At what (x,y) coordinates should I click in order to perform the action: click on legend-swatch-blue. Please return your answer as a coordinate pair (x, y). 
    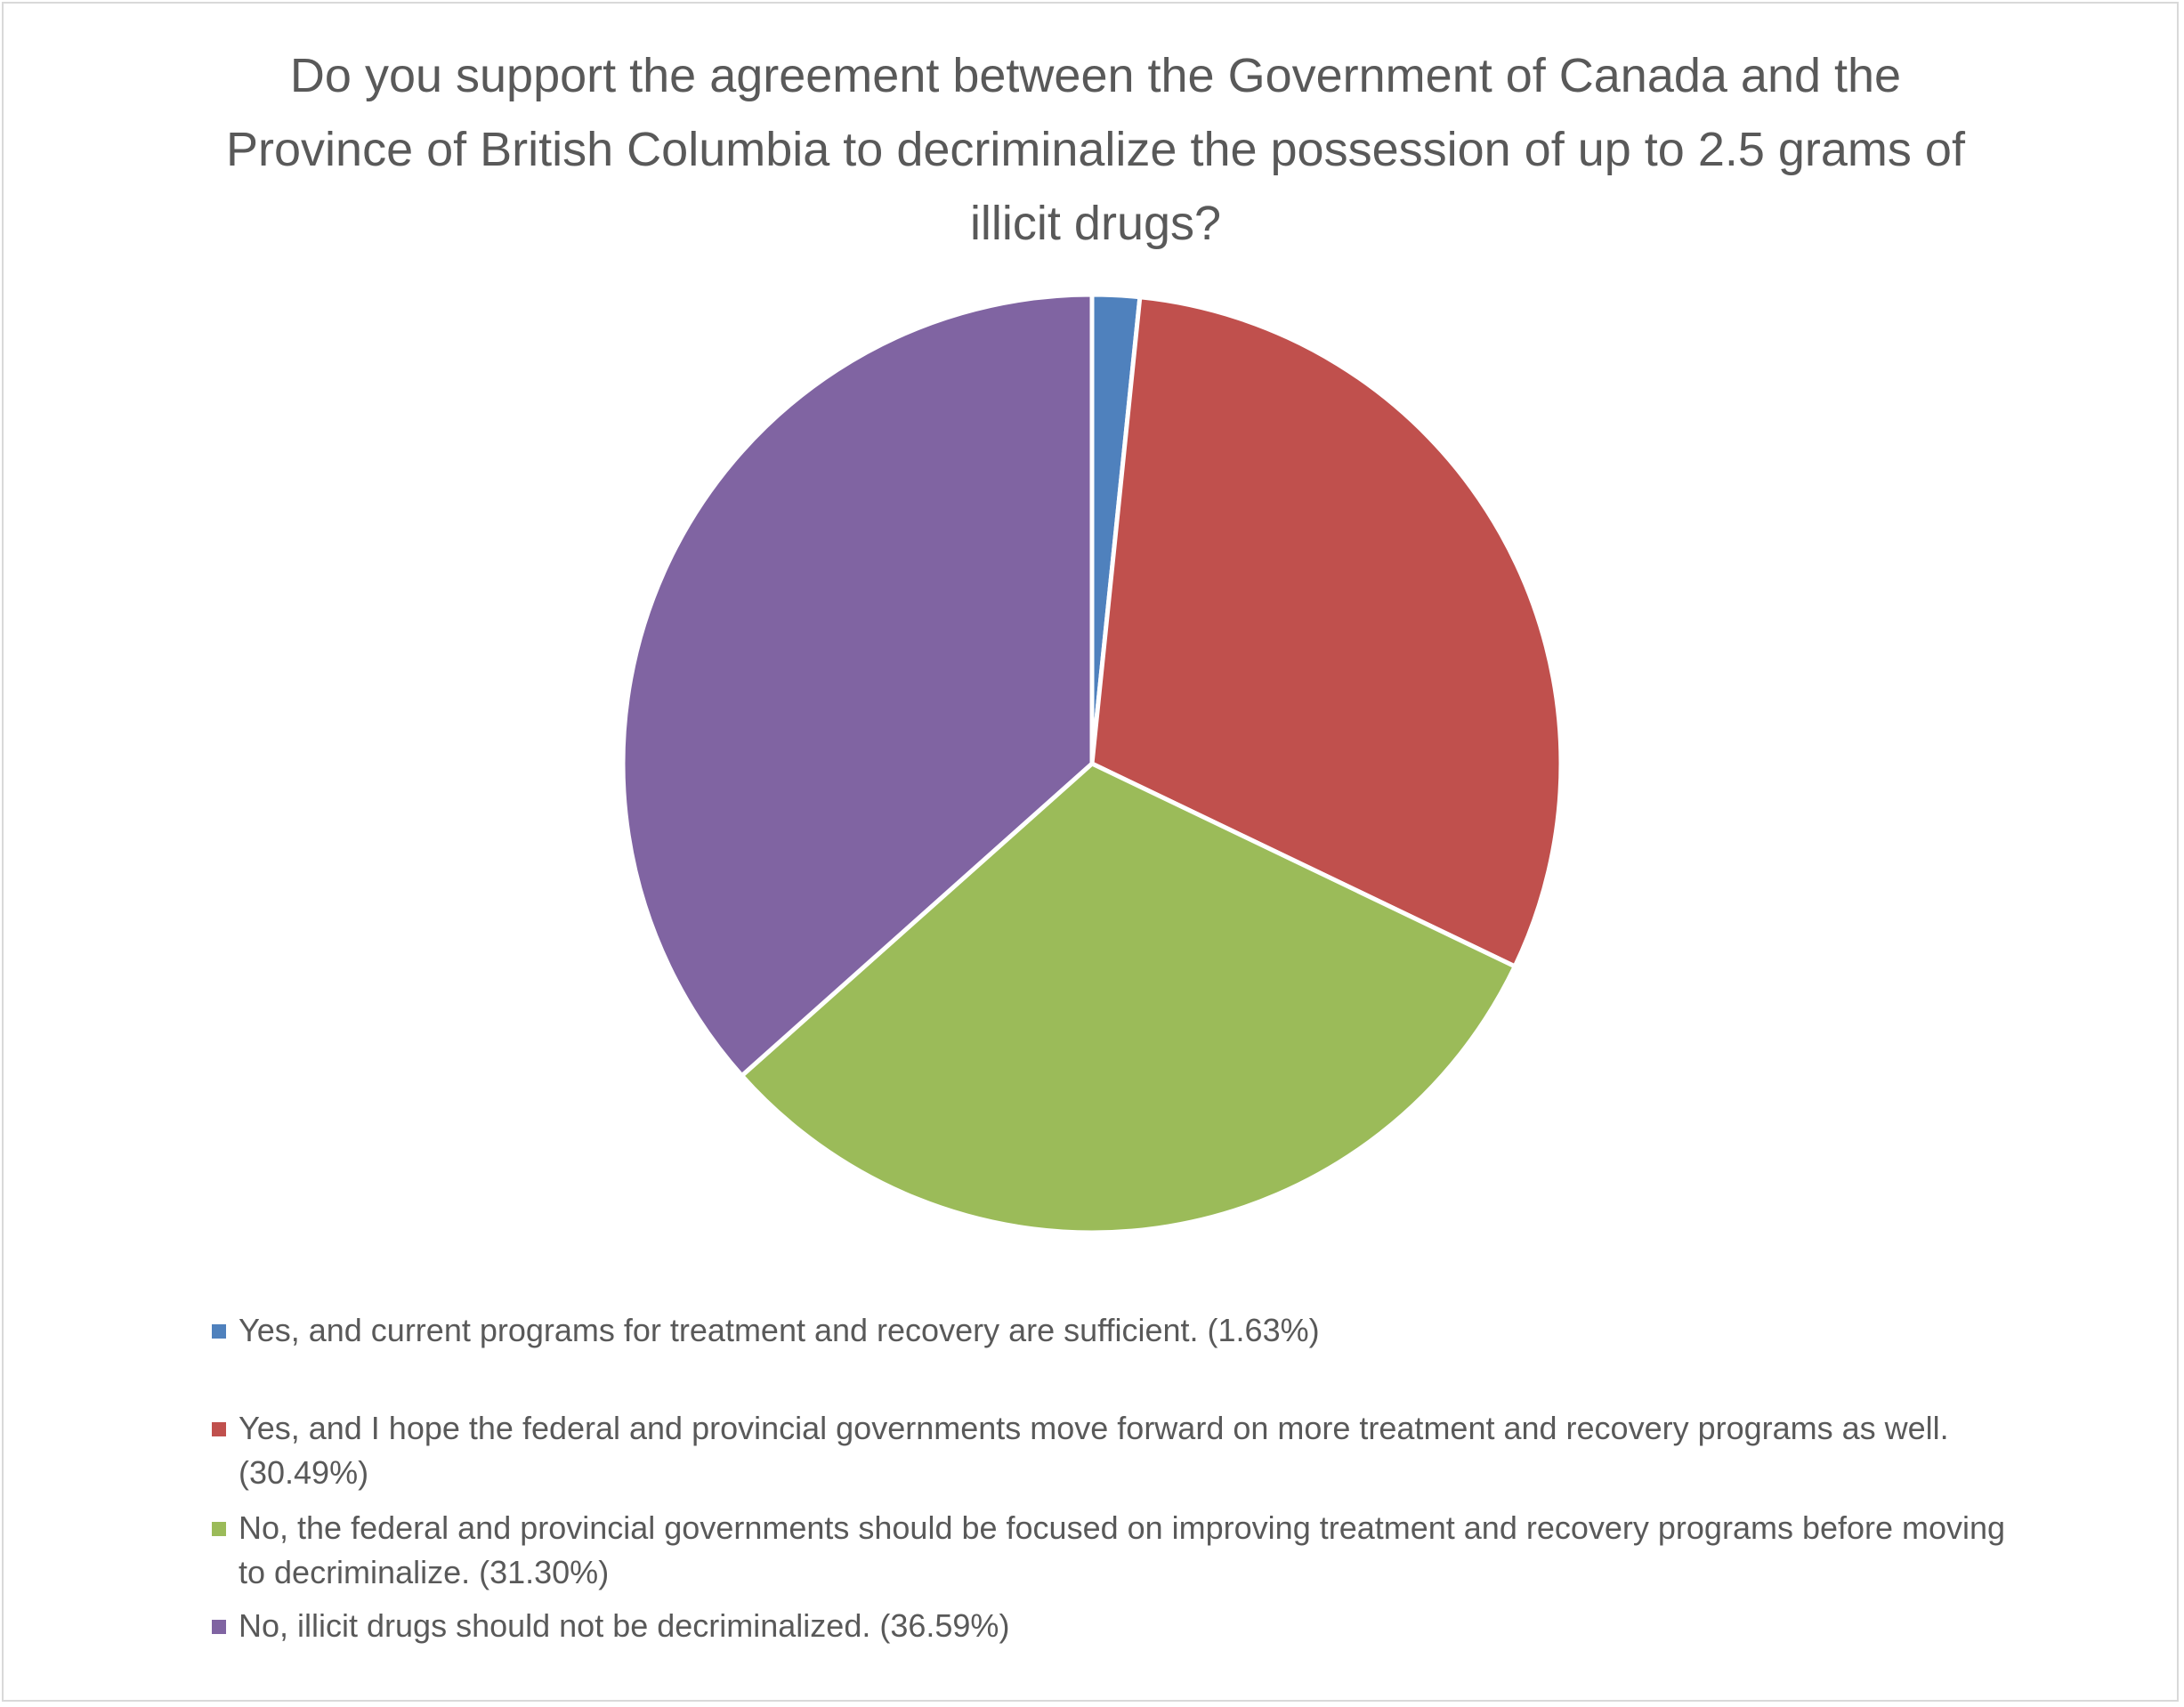
    Looking at the image, I should click on (219, 1331).